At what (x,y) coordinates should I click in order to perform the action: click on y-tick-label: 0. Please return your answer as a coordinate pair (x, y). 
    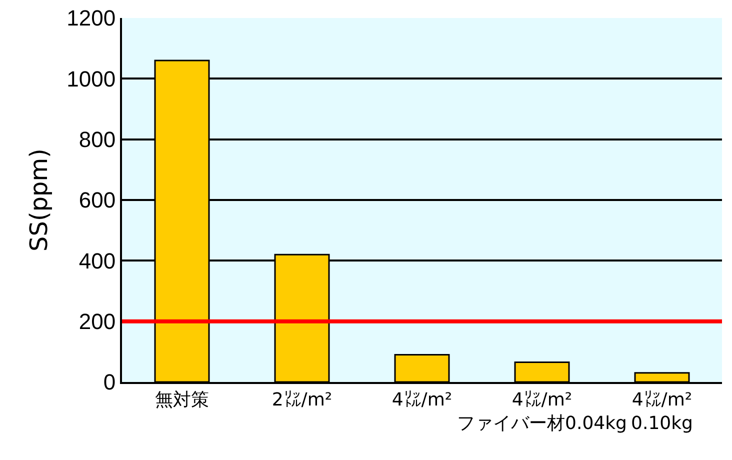
    Looking at the image, I should click on (109, 382).